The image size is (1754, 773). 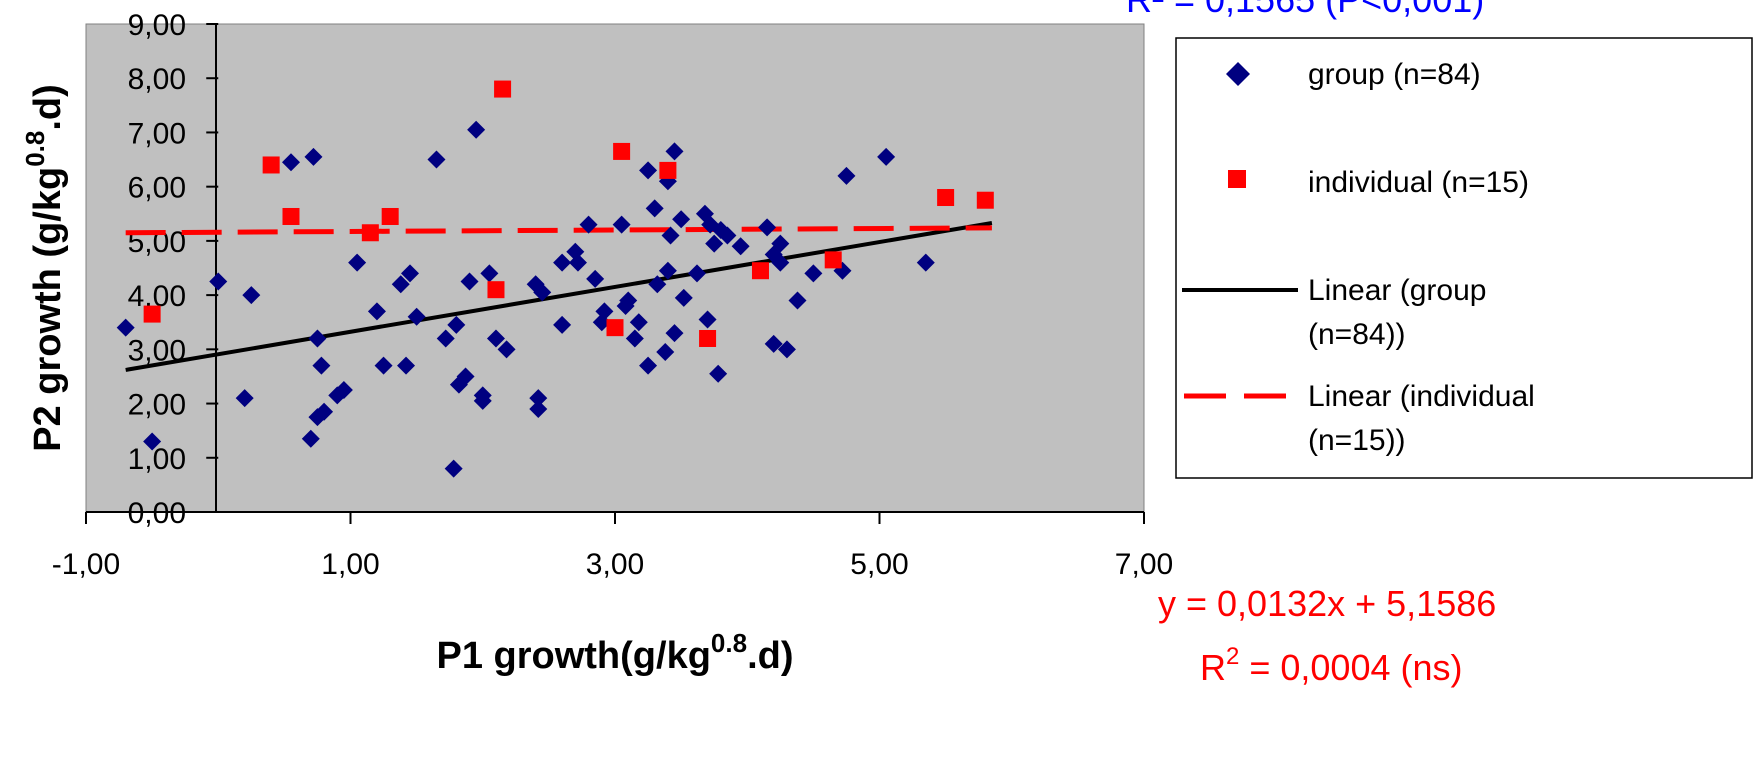 I want to click on legend-group-label: group (n=84), so click(x=1394, y=74).